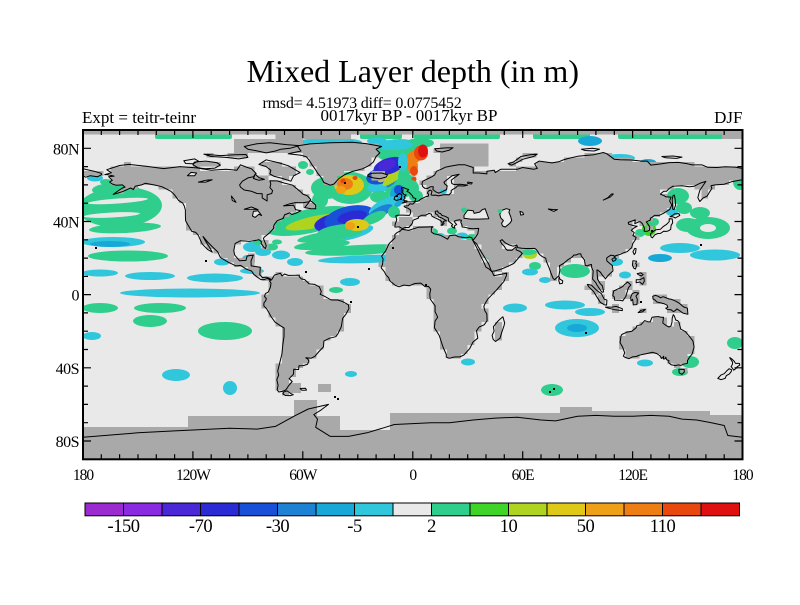  I want to click on svg-text: 2, so click(431, 527).